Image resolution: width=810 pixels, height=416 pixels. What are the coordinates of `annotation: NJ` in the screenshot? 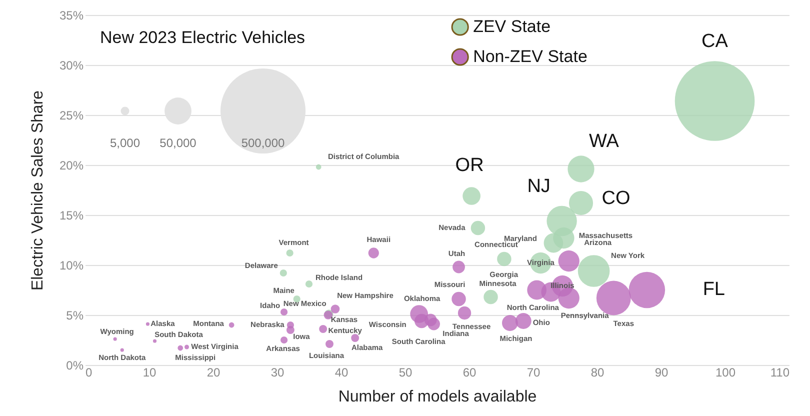 It's located at (538, 186).